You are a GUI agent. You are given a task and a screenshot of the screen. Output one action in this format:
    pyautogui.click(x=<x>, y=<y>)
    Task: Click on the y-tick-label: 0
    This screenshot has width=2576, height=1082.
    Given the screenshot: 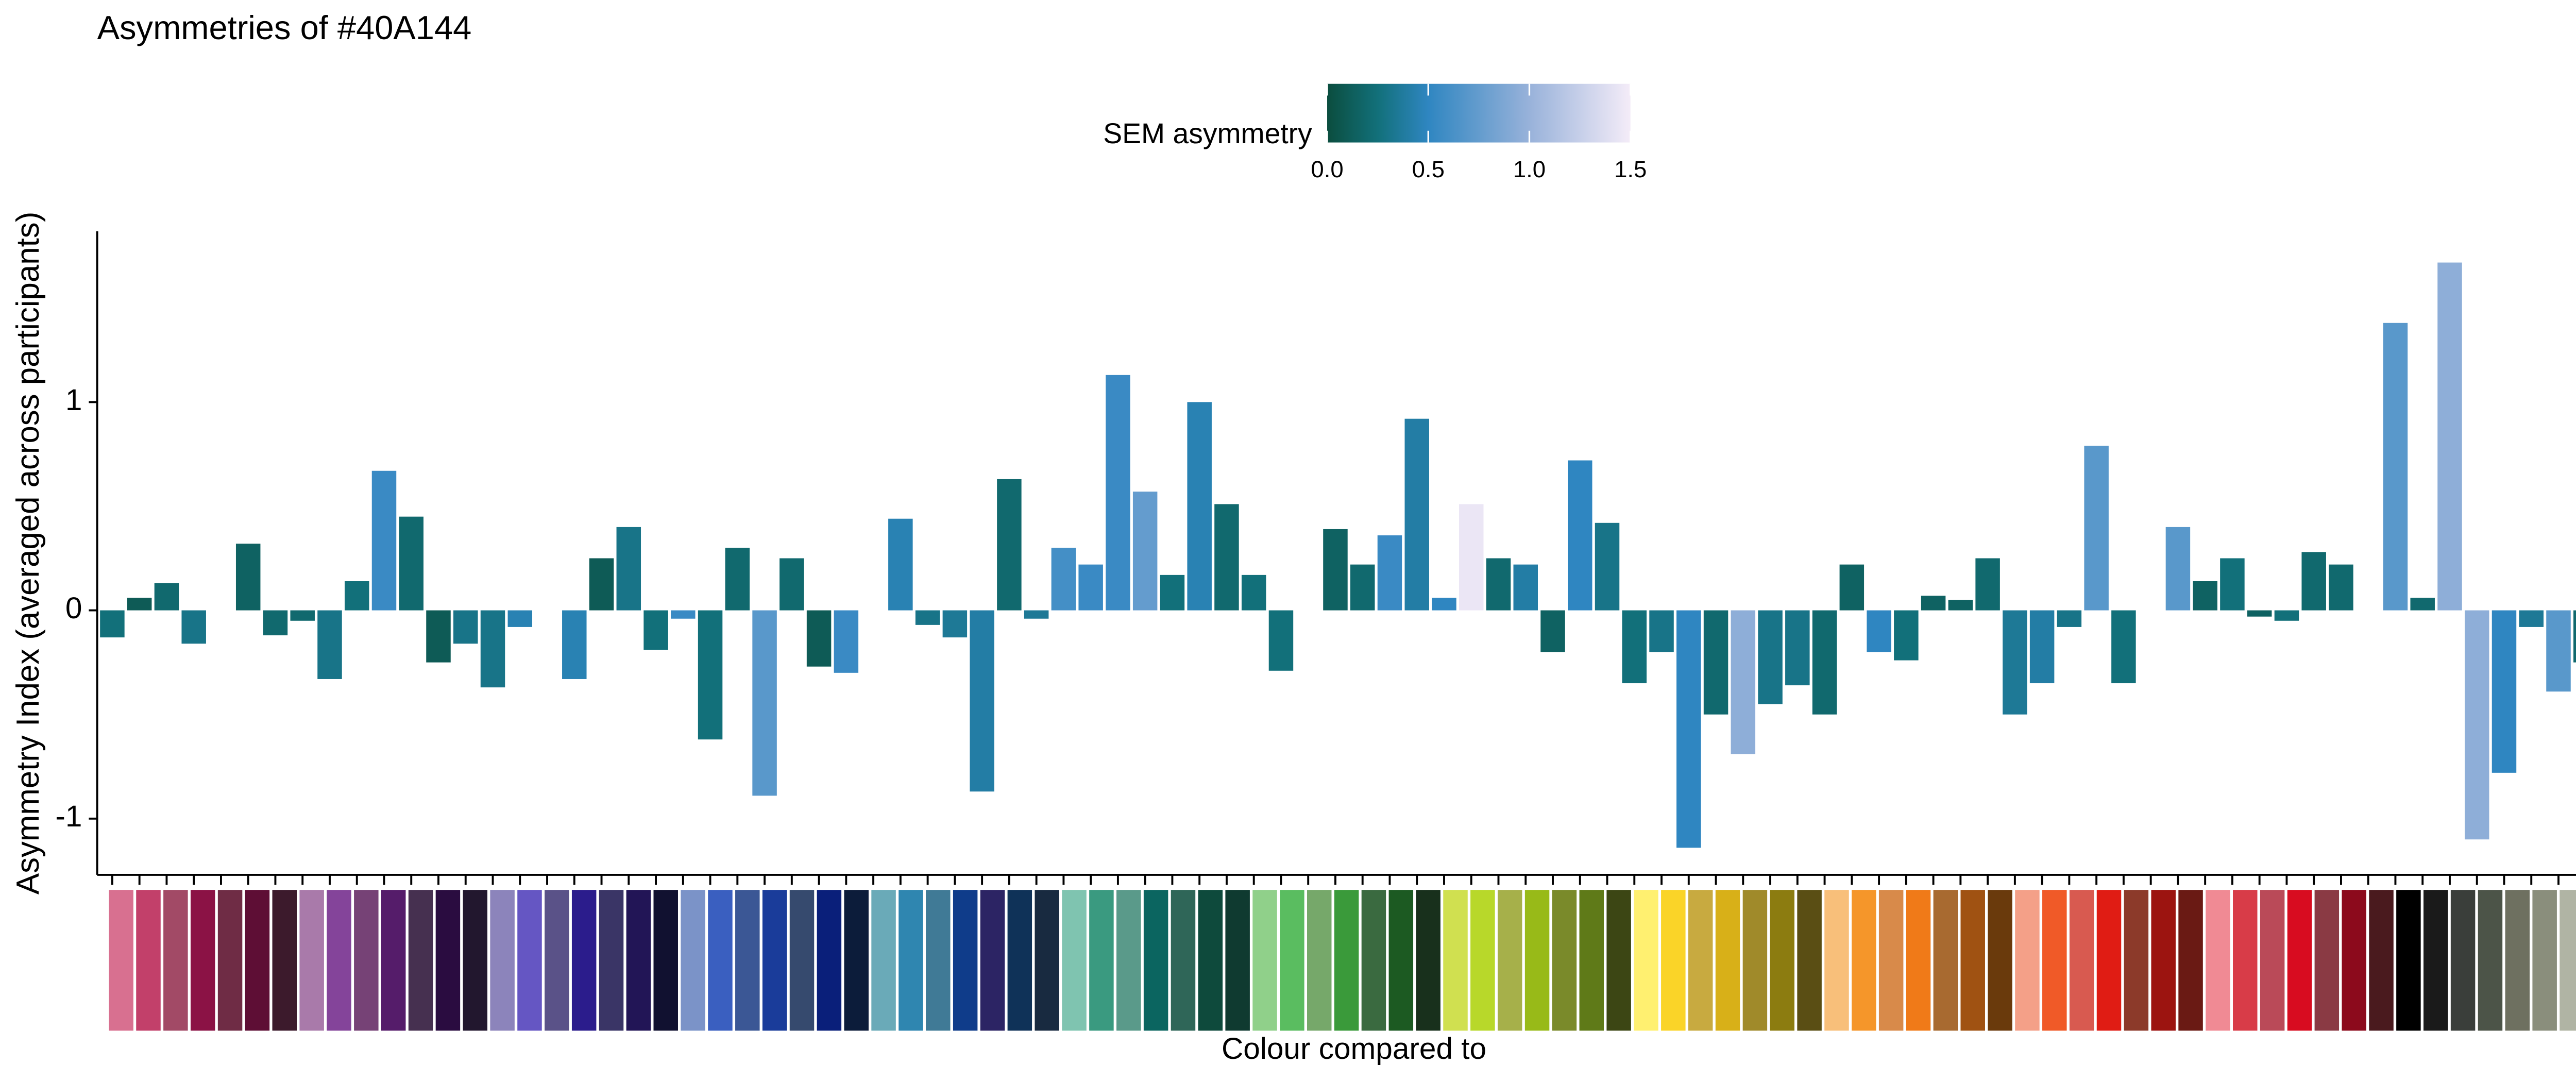 What is the action you would take?
    pyautogui.click(x=73, y=608)
    